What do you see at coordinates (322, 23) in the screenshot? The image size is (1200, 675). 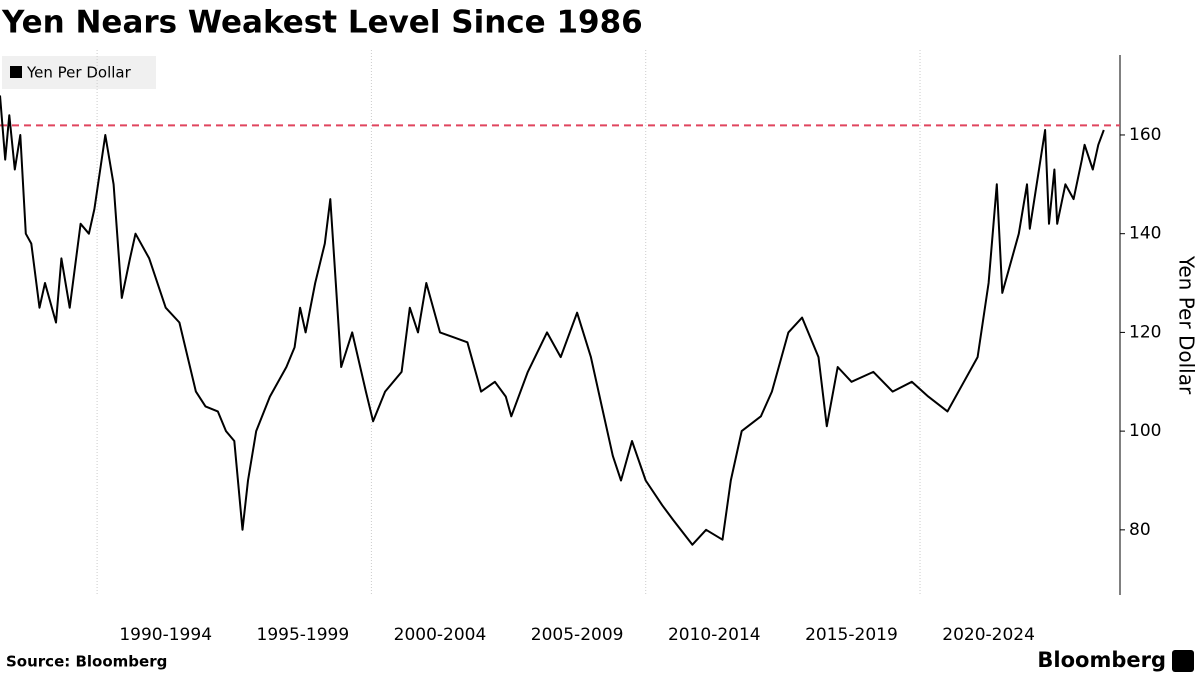 I see `chart-title: Yen Nears Weakest Level Since 1986` at bounding box center [322, 23].